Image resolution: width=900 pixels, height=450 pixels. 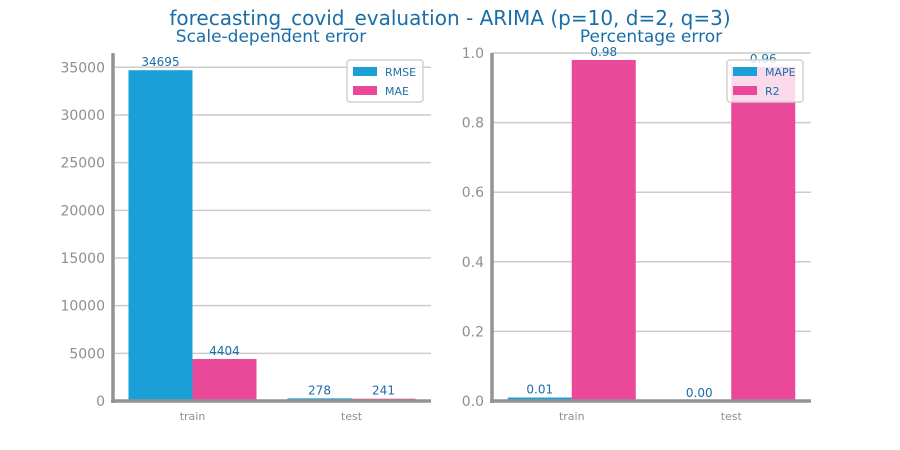 What do you see at coordinates (82, 211) in the screenshot?
I see `y-tick-label: 20000` at bounding box center [82, 211].